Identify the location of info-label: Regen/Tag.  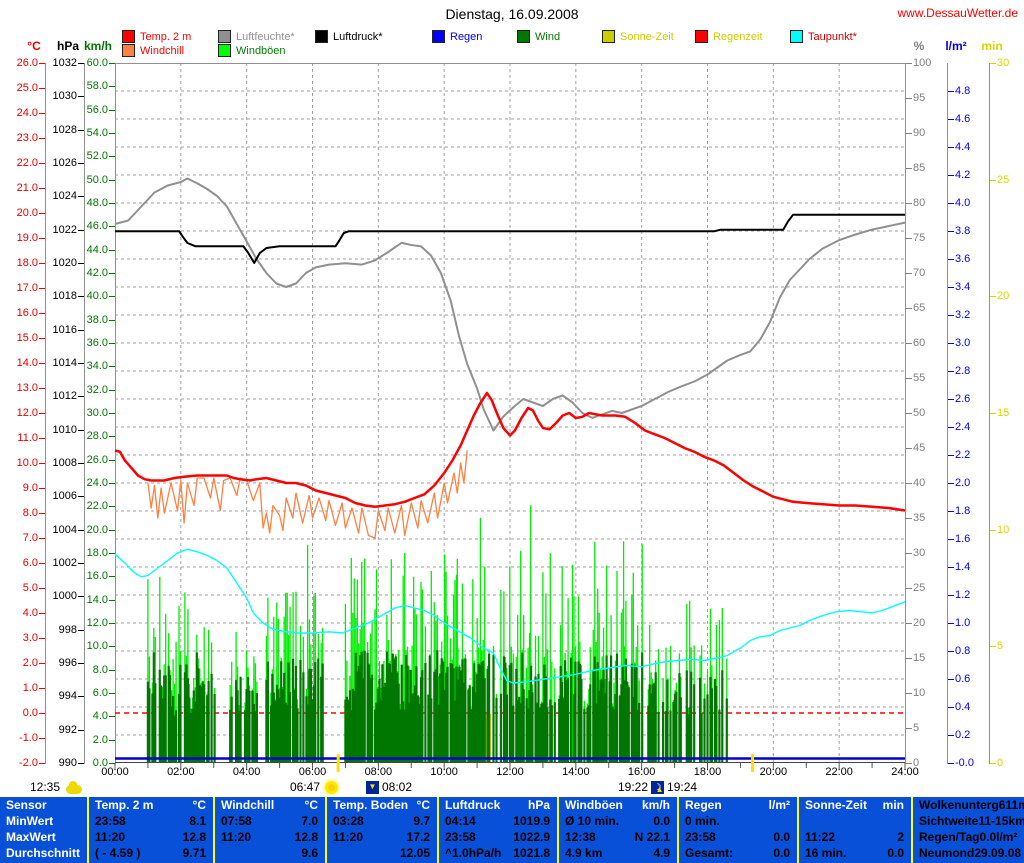
(949, 837).